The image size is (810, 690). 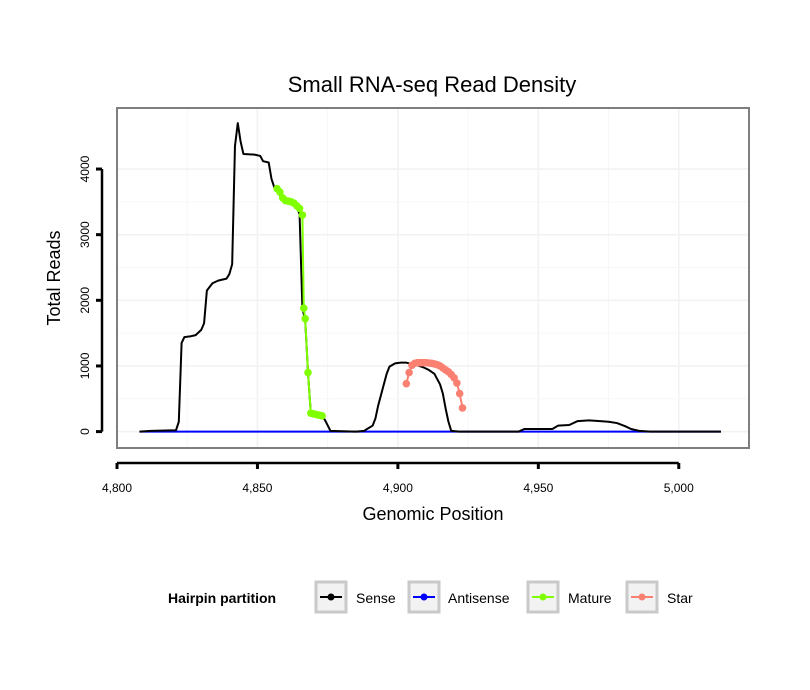 What do you see at coordinates (679, 488) in the screenshot?
I see `x-tick-label: 5,000` at bounding box center [679, 488].